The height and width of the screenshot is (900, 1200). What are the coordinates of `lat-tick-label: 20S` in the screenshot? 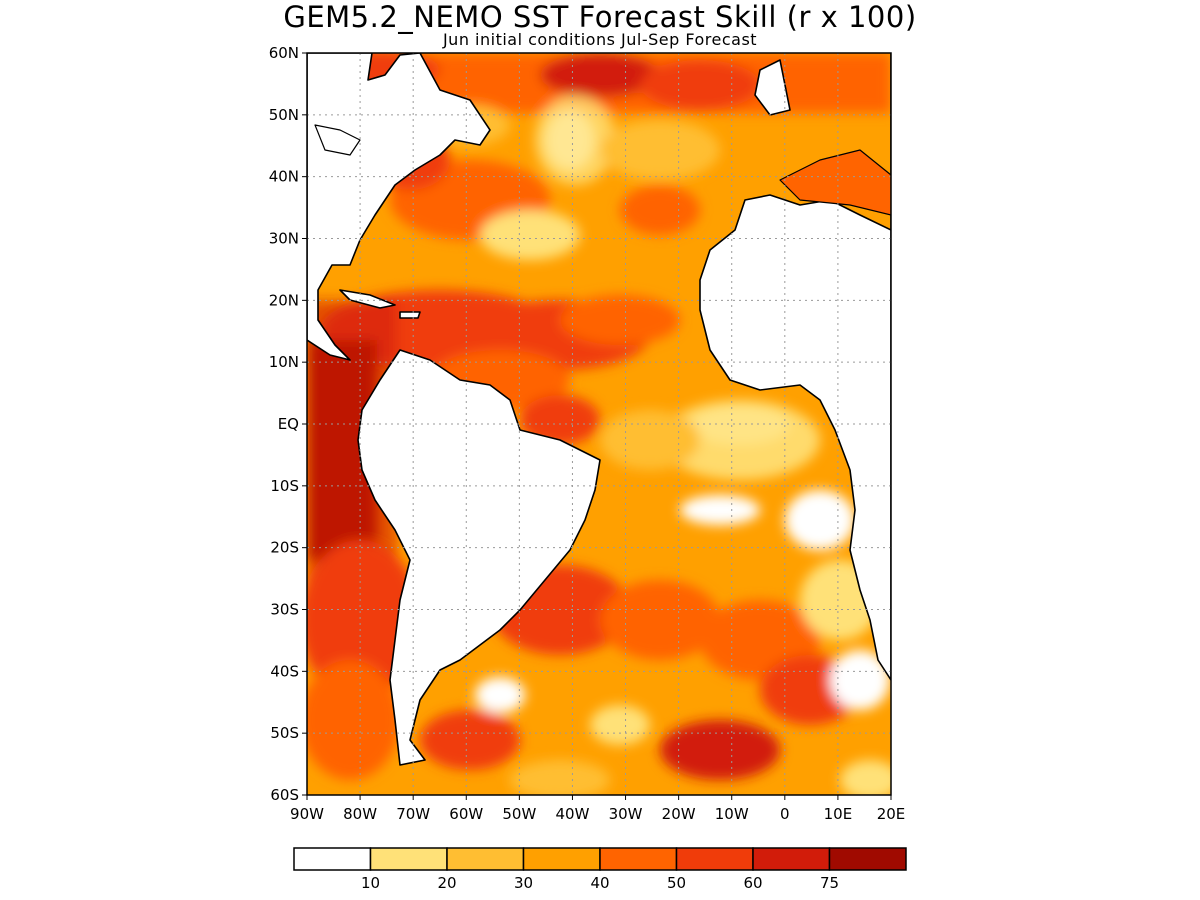 It's located at (284, 548).